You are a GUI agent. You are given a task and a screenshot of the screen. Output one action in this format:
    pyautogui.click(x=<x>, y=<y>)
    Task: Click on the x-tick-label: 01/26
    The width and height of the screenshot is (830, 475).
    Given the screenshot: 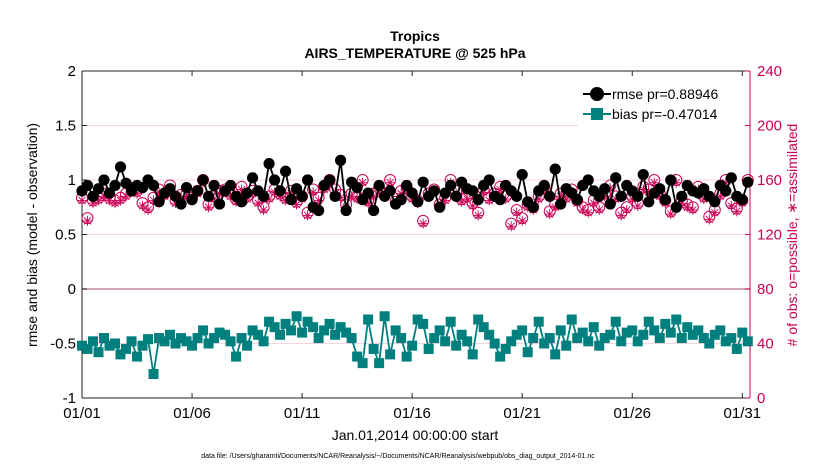 What is the action you would take?
    pyautogui.click(x=632, y=413)
    